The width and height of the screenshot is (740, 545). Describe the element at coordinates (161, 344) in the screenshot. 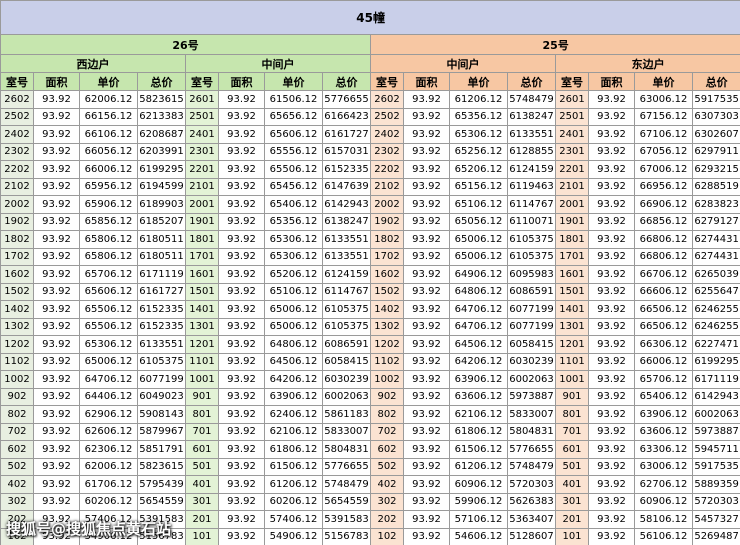

I see `data-cell: 6133551` at that location.